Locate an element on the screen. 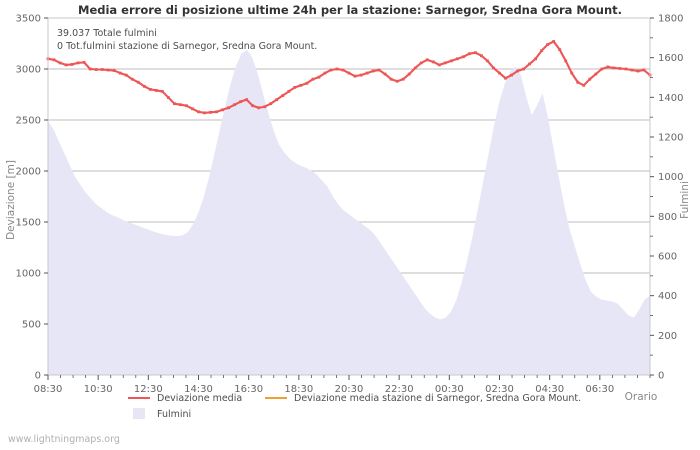 This screenshot has width=700, height=450. y2-tick-label: 600 is located at coordinates (667, 257).